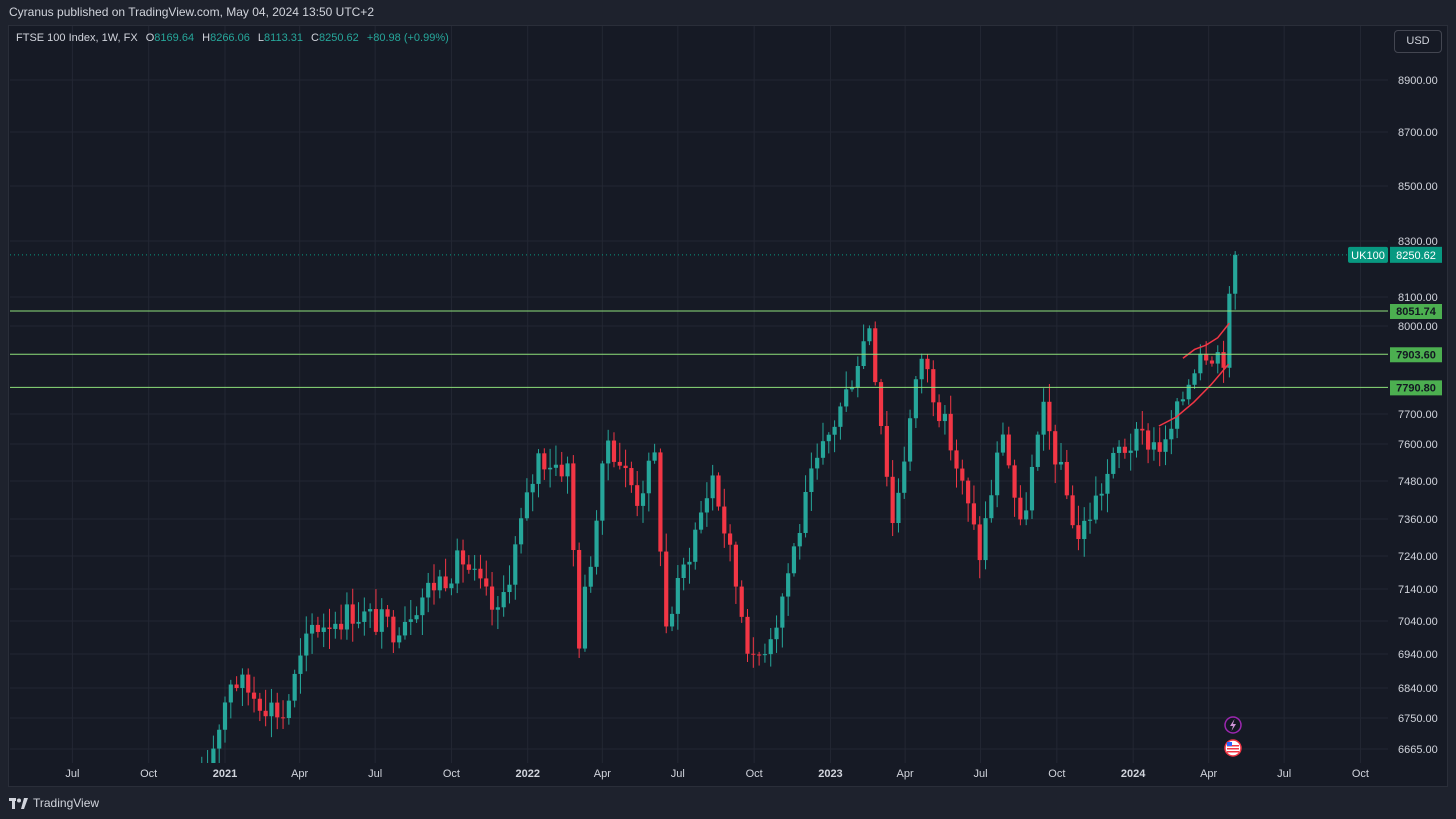  Describe the element at coordinates (1418, 750) in the screenshot. I see `y-tick-label: 6665.00` at that location.